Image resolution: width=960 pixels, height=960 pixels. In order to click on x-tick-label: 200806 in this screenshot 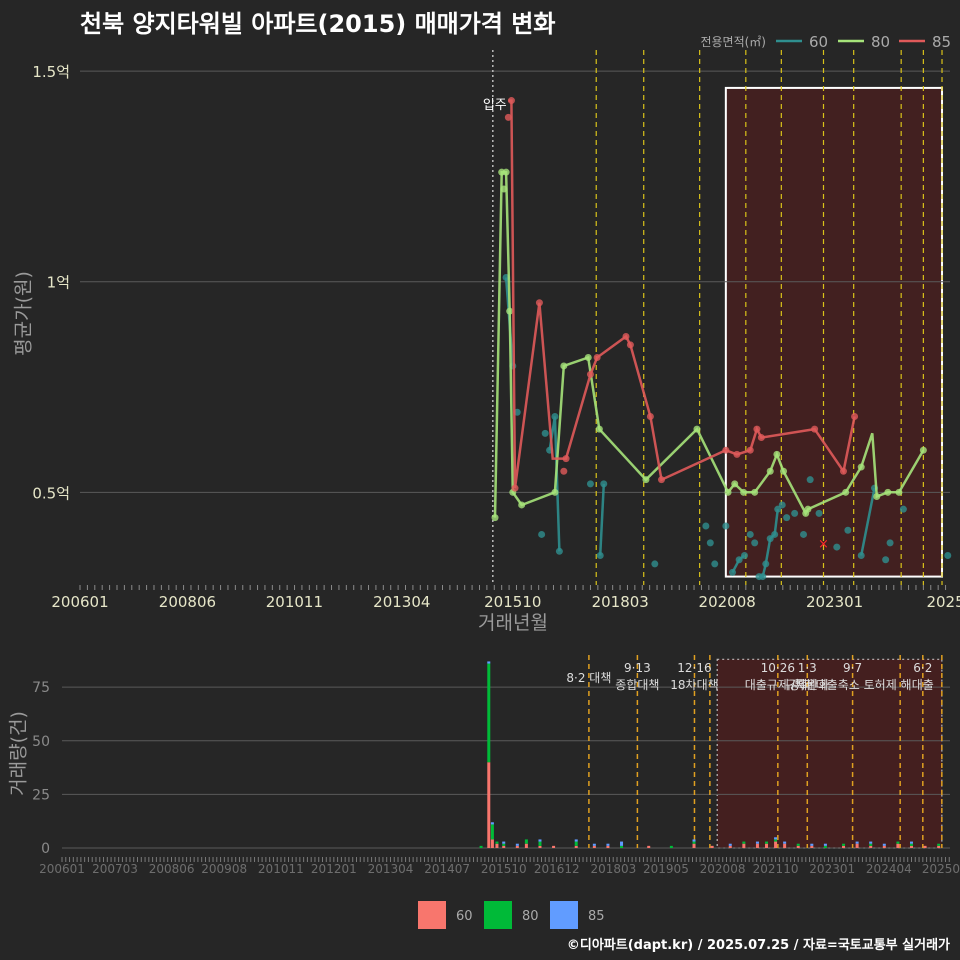, I will do `click(187, 602)`.